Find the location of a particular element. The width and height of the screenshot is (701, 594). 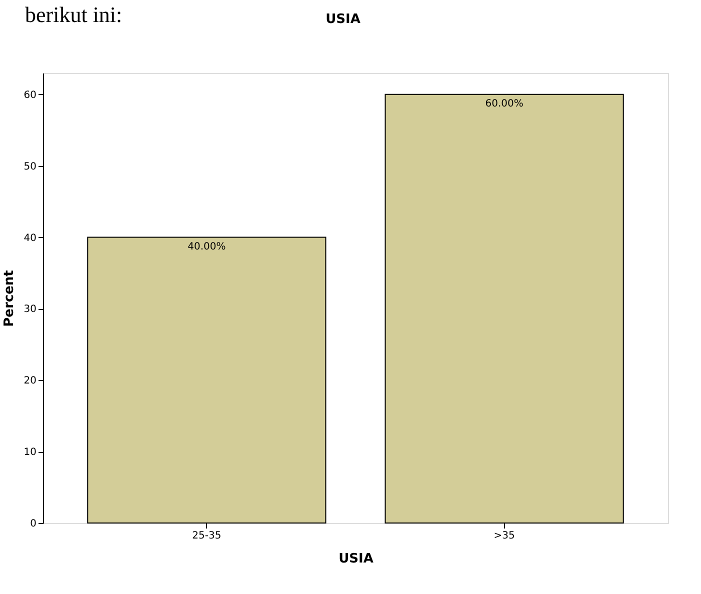

y-tick-label: 30 is located at coordinates (30, 310).